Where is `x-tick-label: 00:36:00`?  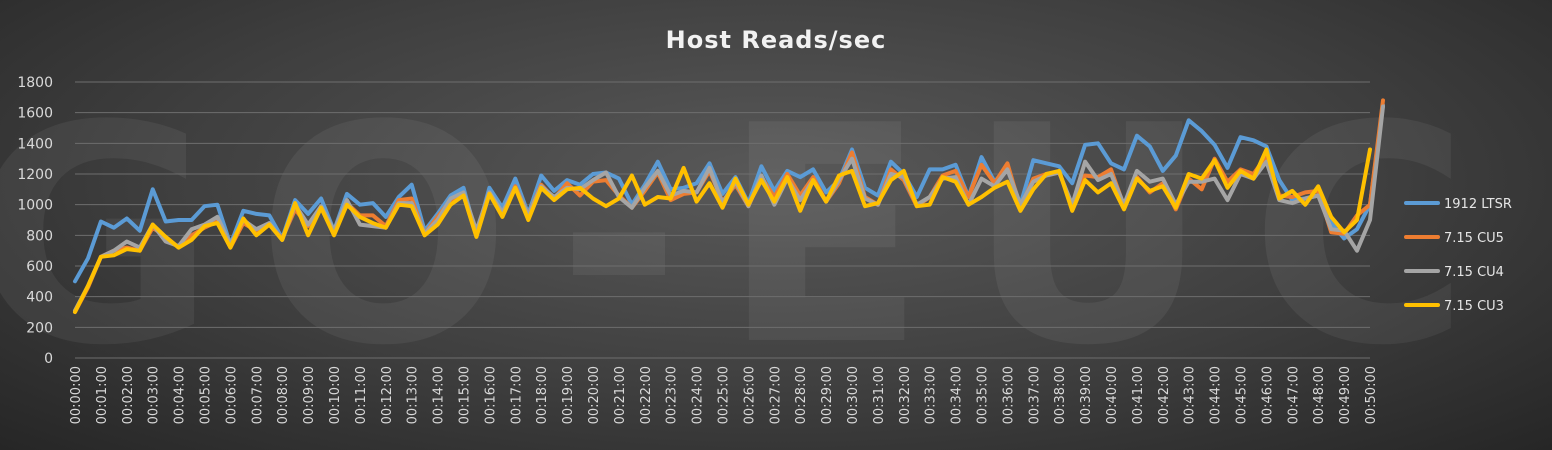 x-tick-label: 00:36:00 is located at coordinates (1008, 395).